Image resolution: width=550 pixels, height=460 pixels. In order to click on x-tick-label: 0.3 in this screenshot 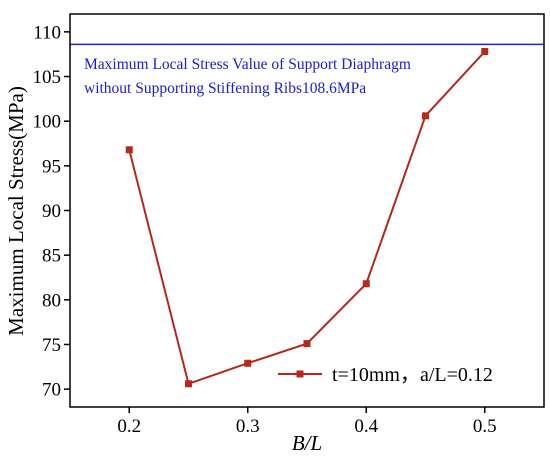, I will do `click(248, 426)`.